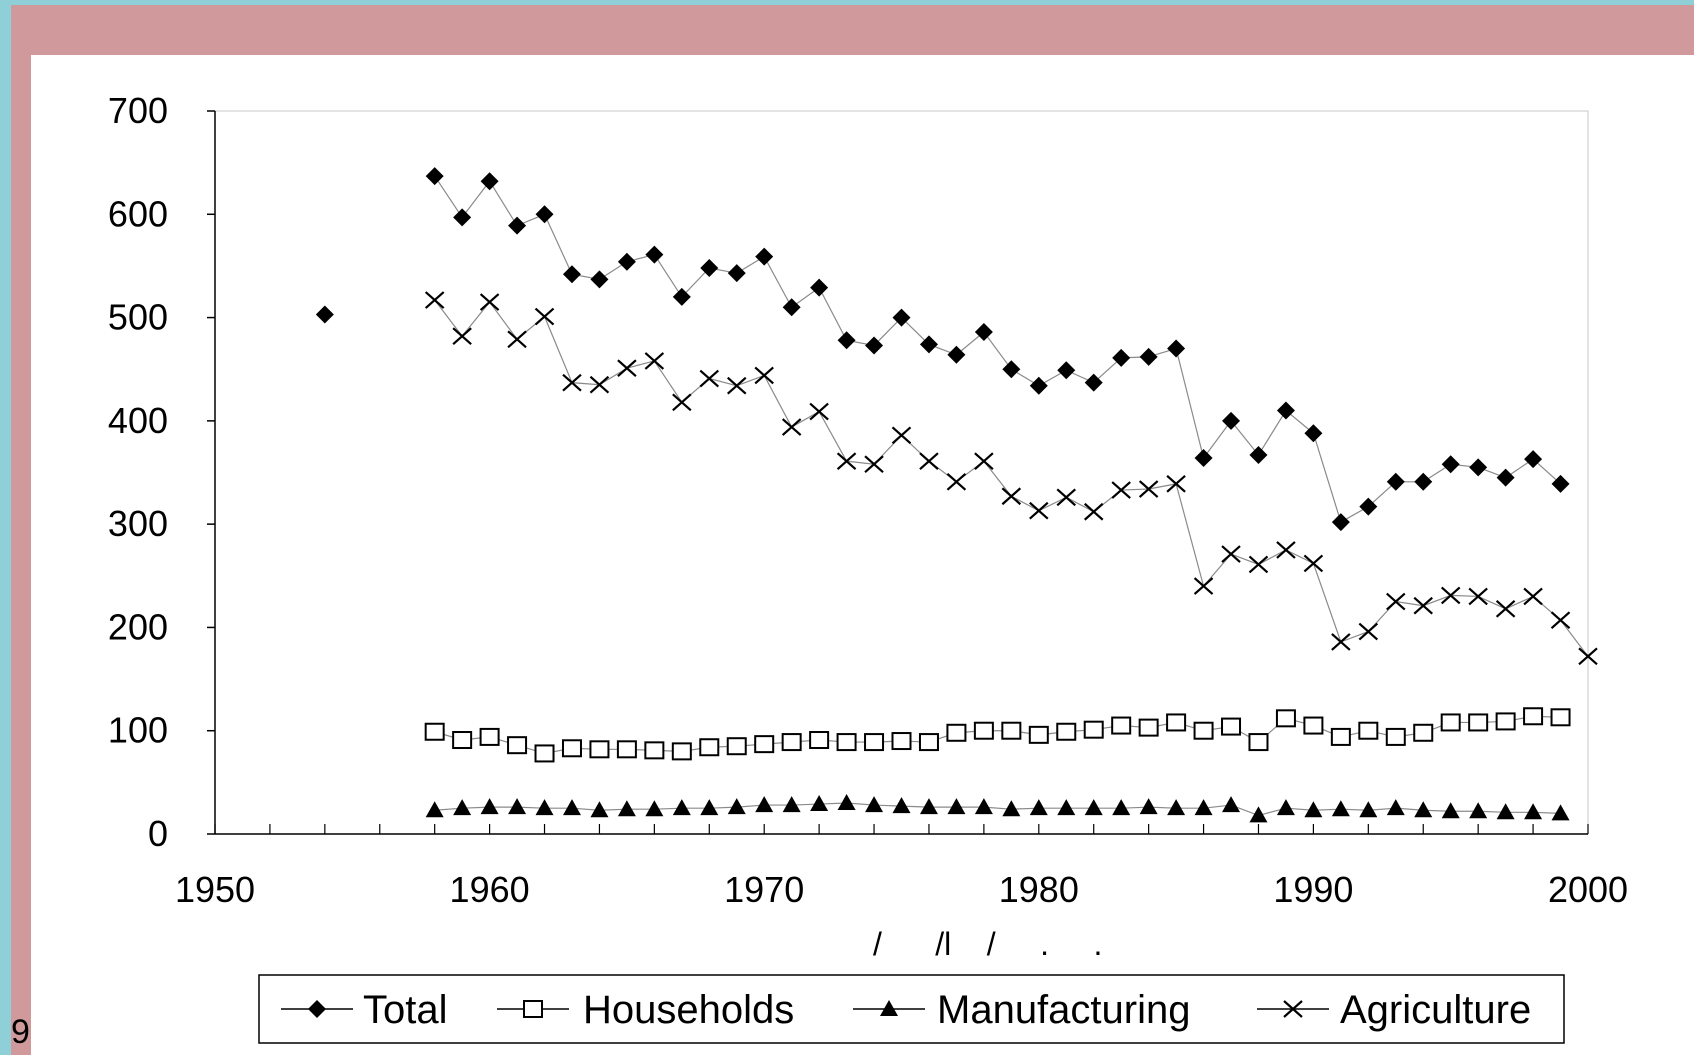 The height and width of the screenshot is (1055, 1694). Describe the element at coordinates (138, 523) in the screenshot. I see `y-tick-label: 300` at that location.